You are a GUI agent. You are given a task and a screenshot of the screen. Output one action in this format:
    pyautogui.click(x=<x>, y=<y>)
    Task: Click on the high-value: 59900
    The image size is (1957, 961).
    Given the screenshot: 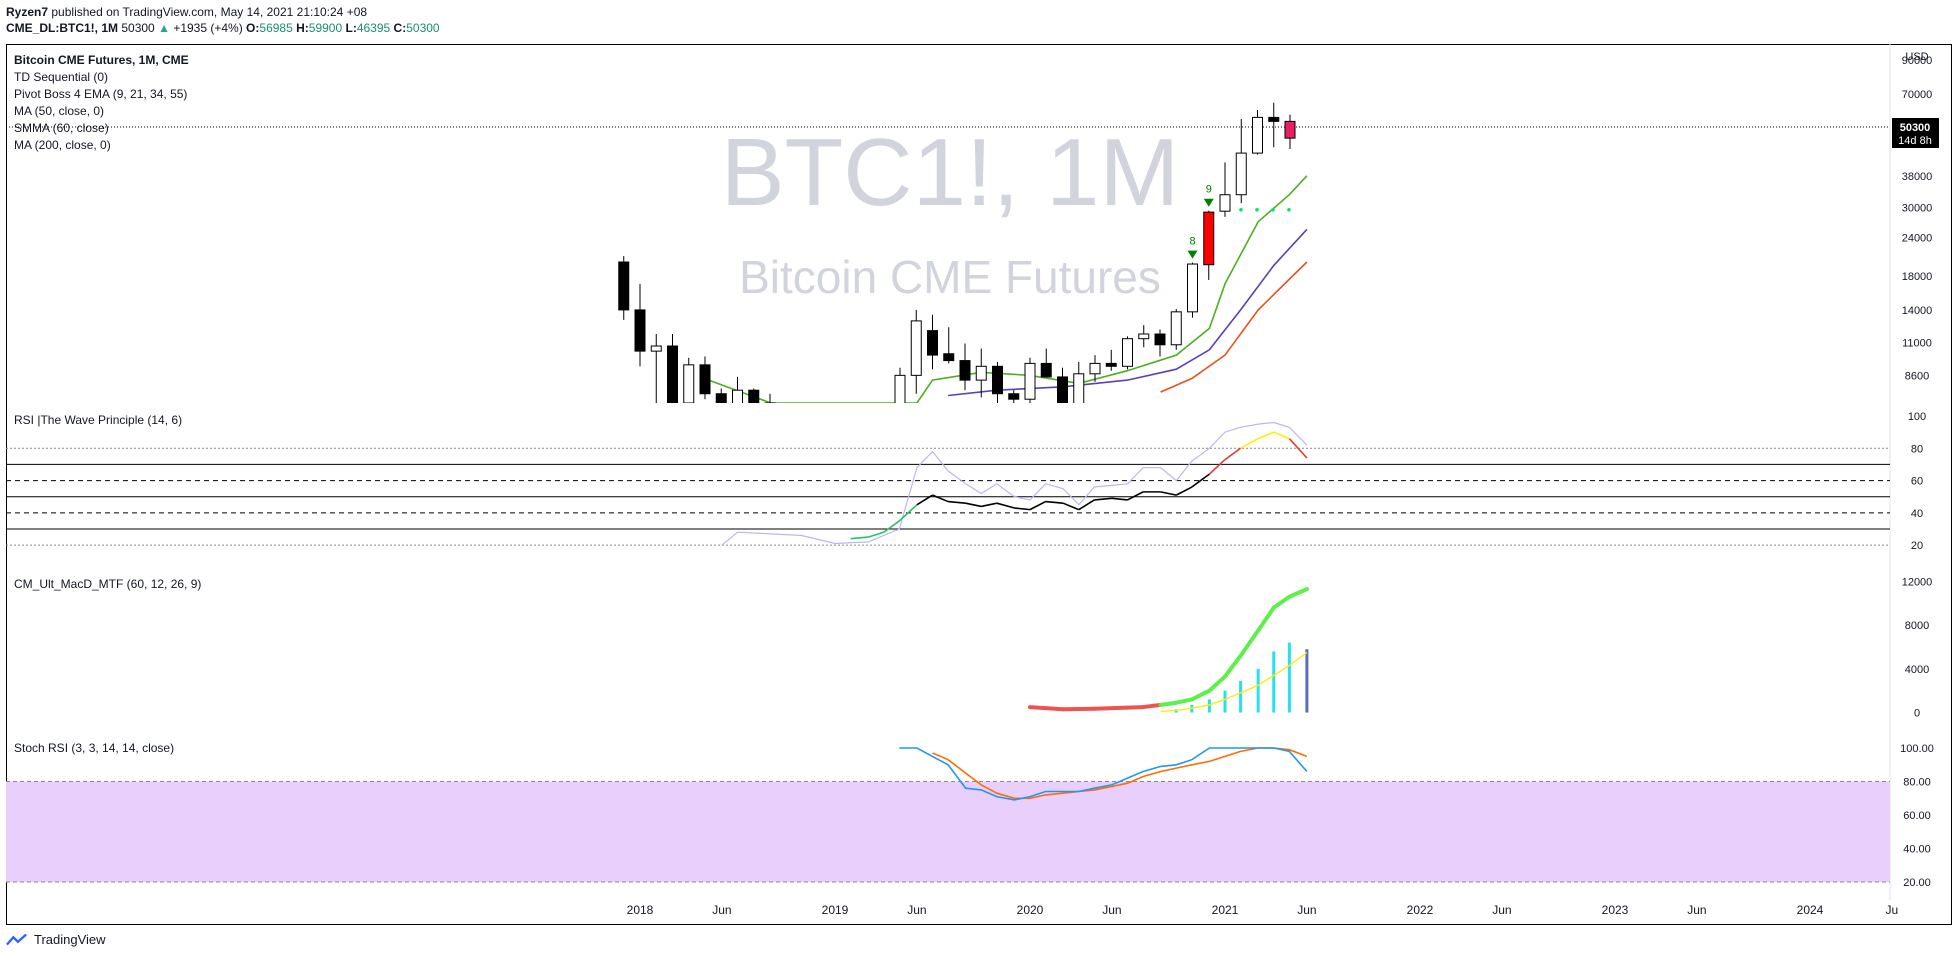 What is the action you would take?
    pyautogui.click(x=325, y=28)
    